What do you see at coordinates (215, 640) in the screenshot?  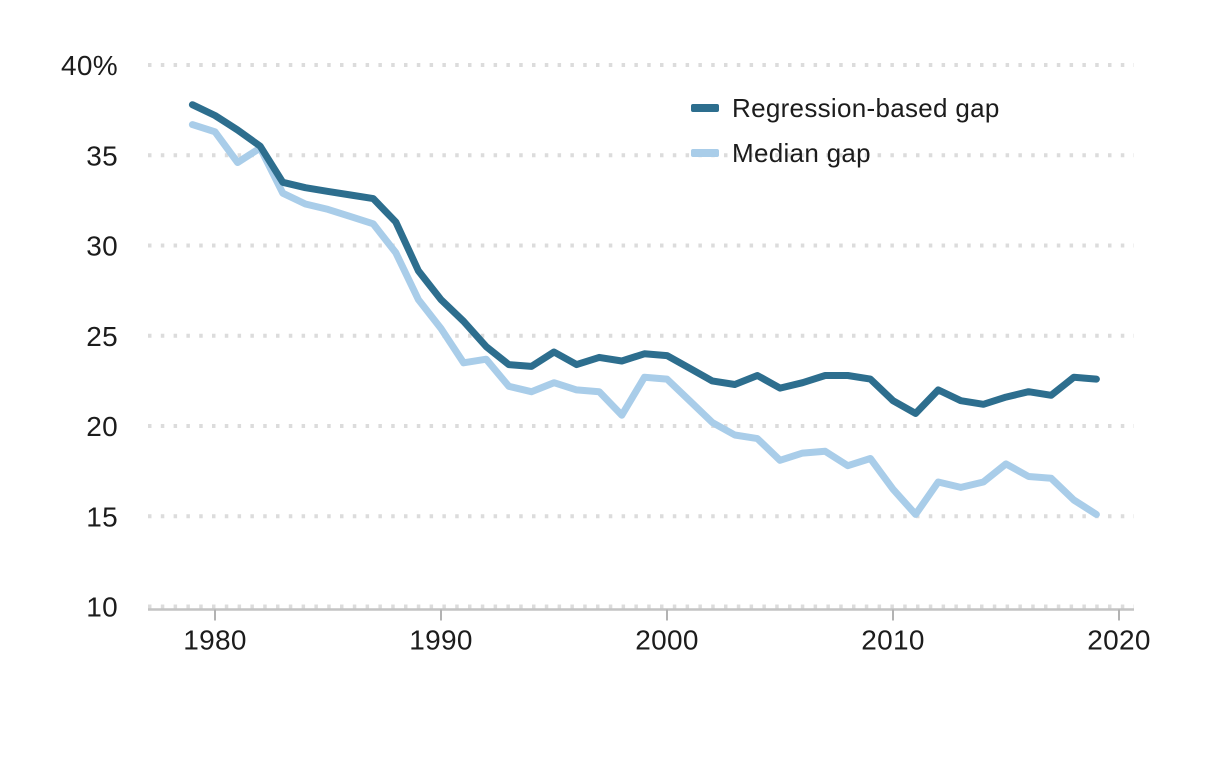 I see `x-axis-tick-label: 1980` at bounding box center [215, 640].